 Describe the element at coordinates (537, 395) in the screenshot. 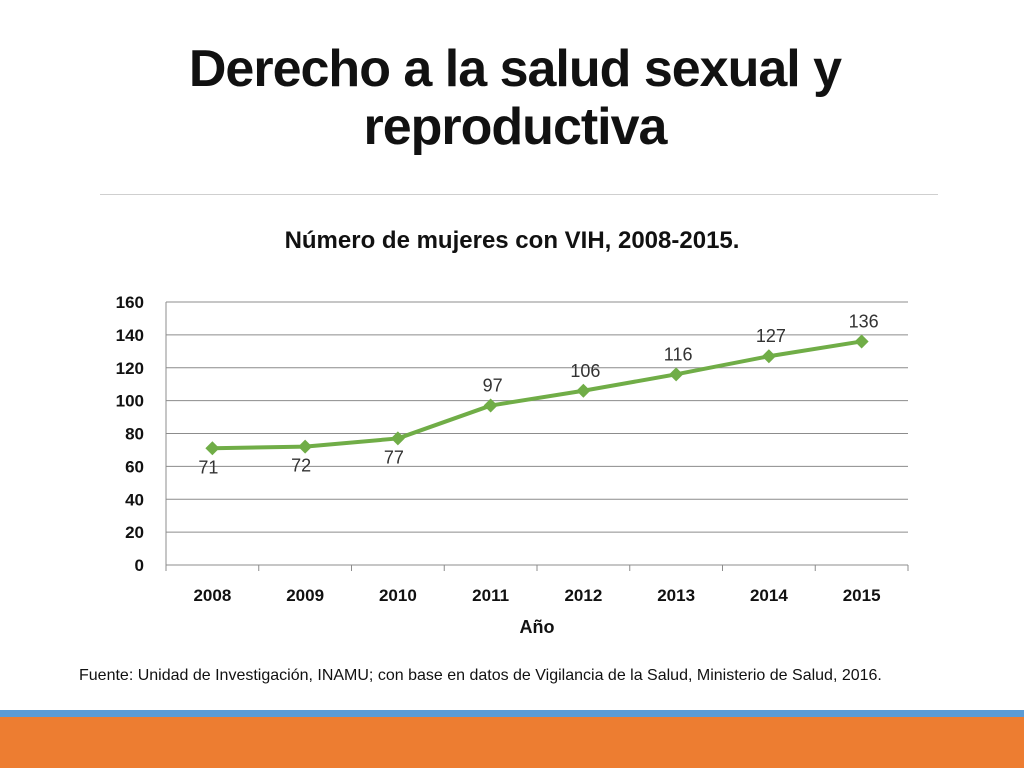

I see `series-line` at that location.